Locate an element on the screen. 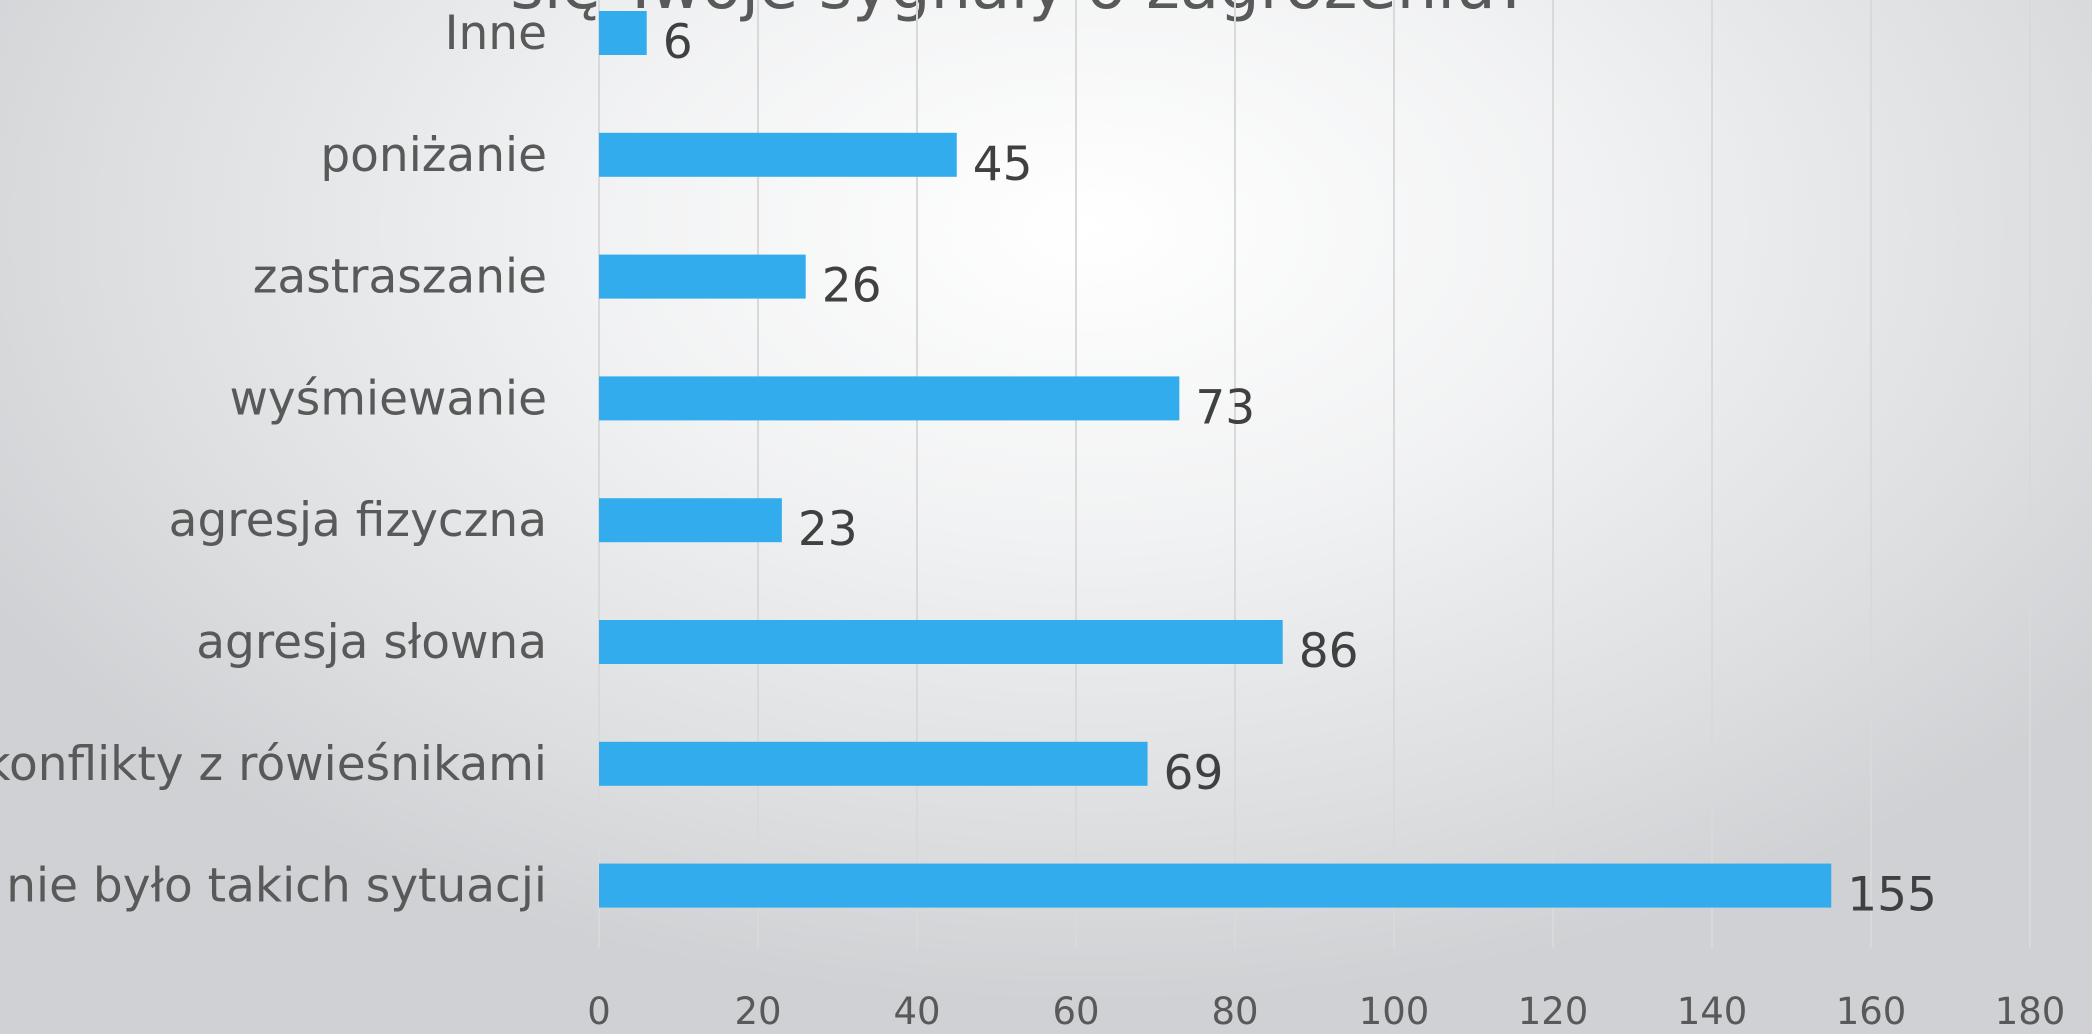 This screenshot has width=2092, height=1034. x-tick-label: 80 is located at coordinates (1234, 1011).